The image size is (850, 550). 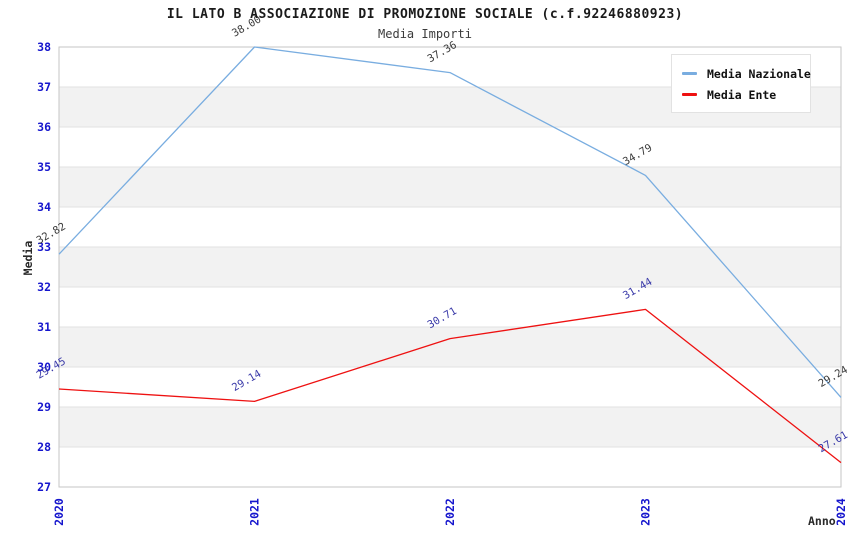 I want to click on point-label: 32.82, so click(x=51, y=234).